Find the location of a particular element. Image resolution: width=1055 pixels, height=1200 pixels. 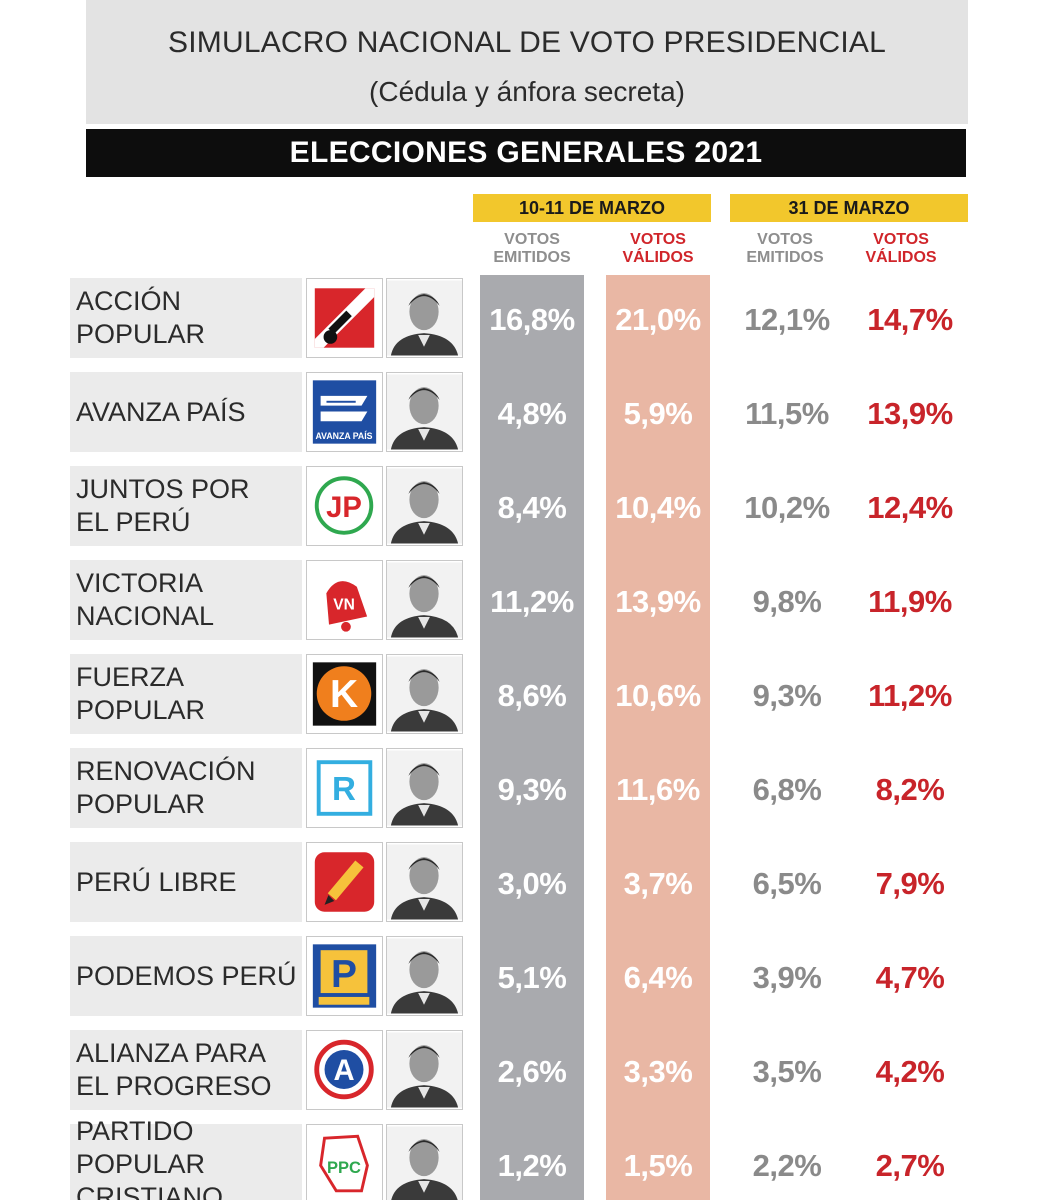

svg-text: P is located at coordinates (344, 974).